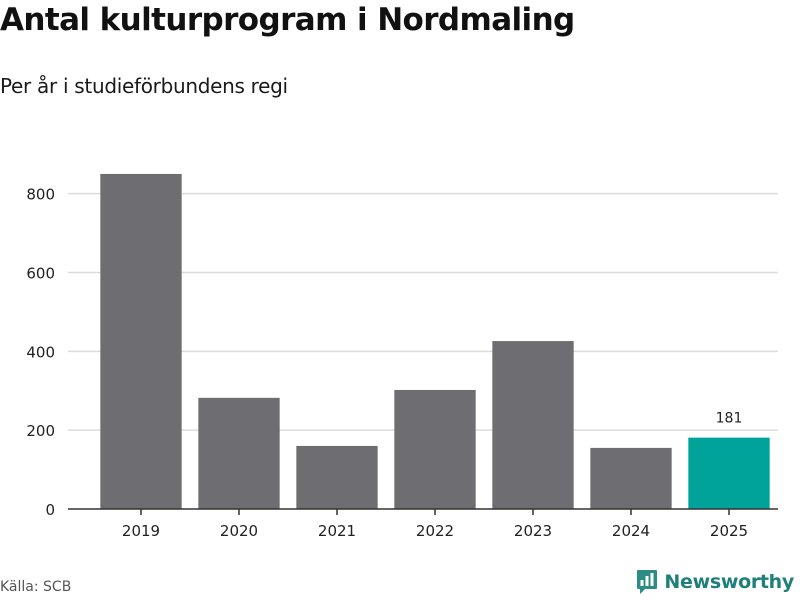  I want to click on x-axis, so click(423, 511).